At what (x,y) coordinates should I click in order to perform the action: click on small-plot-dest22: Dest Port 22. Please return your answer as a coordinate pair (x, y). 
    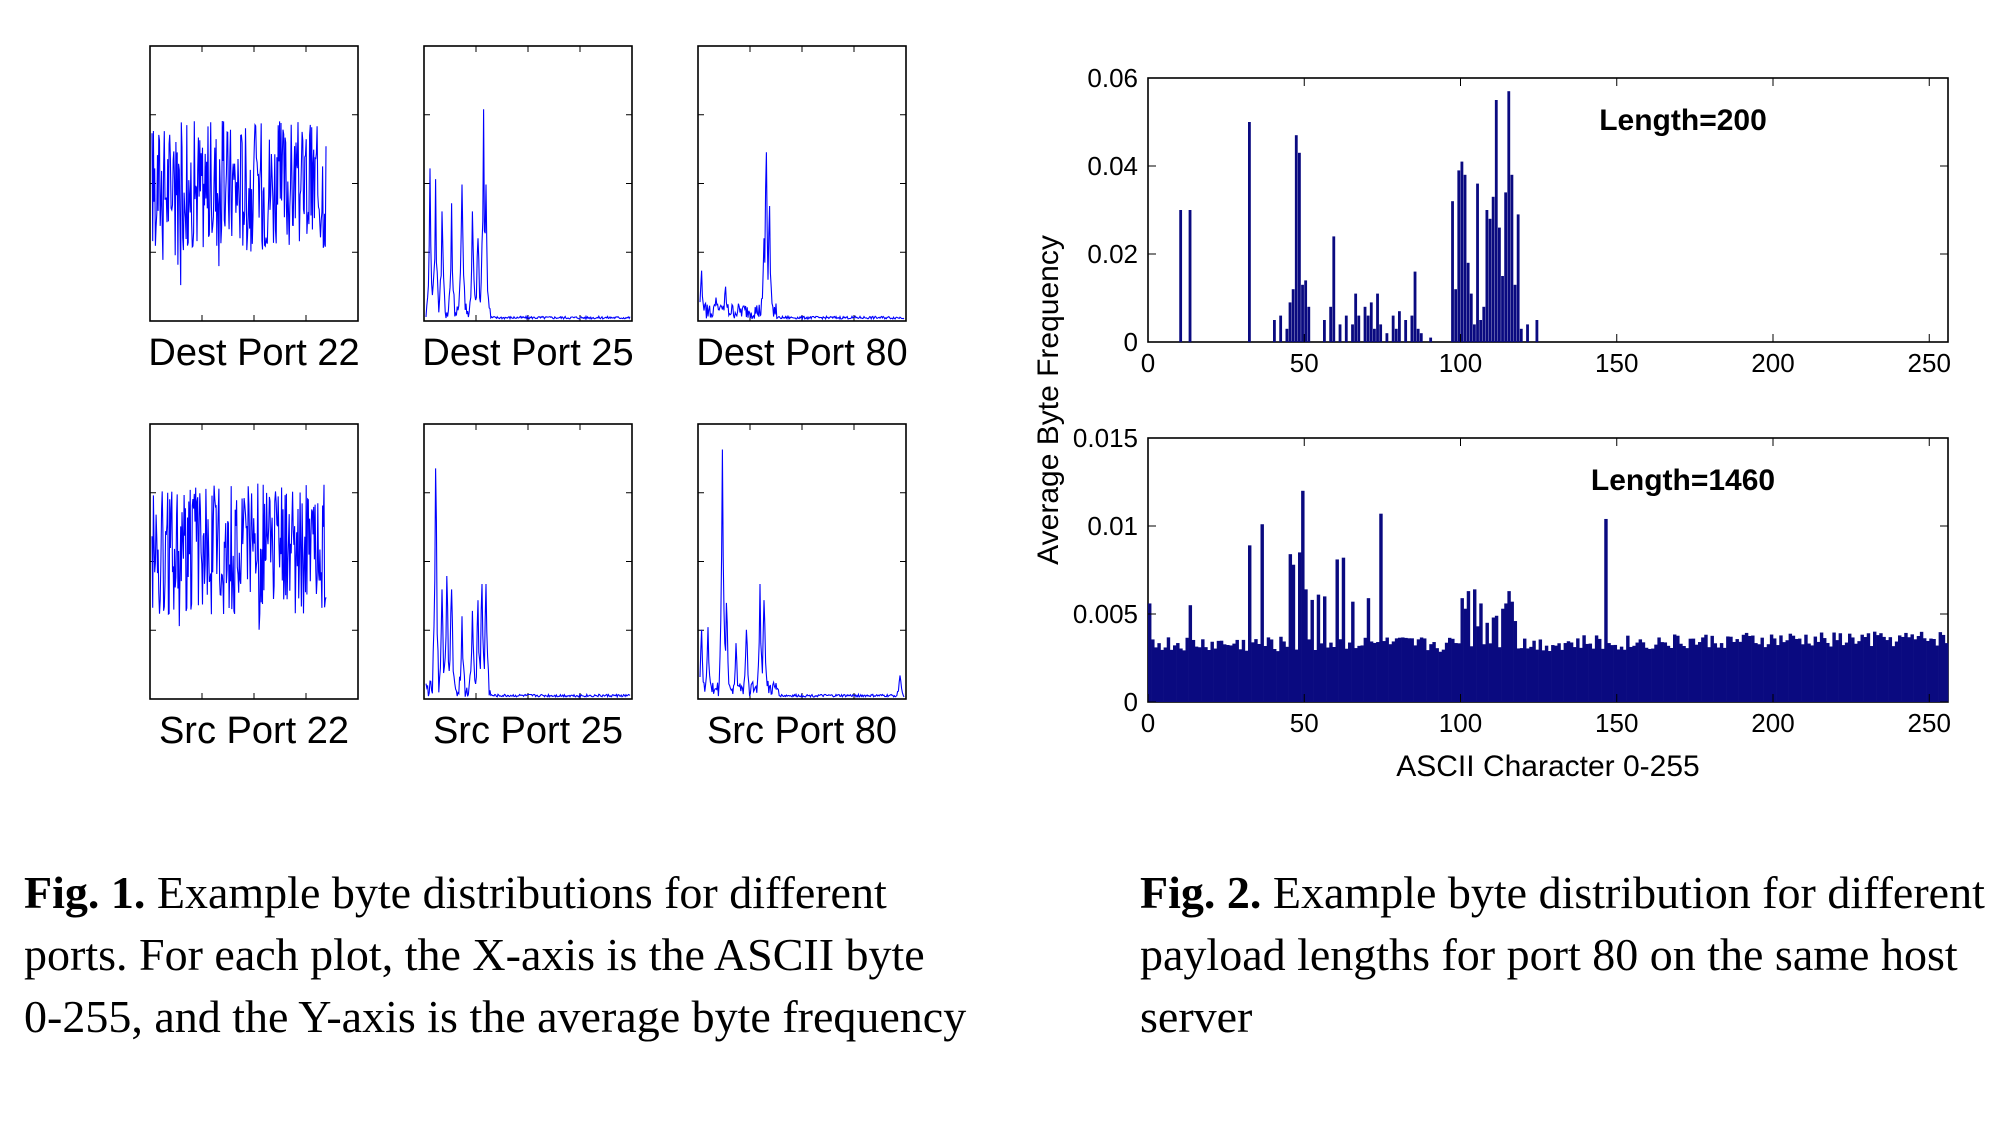
    Looking at the image, I should click on (254, 209).